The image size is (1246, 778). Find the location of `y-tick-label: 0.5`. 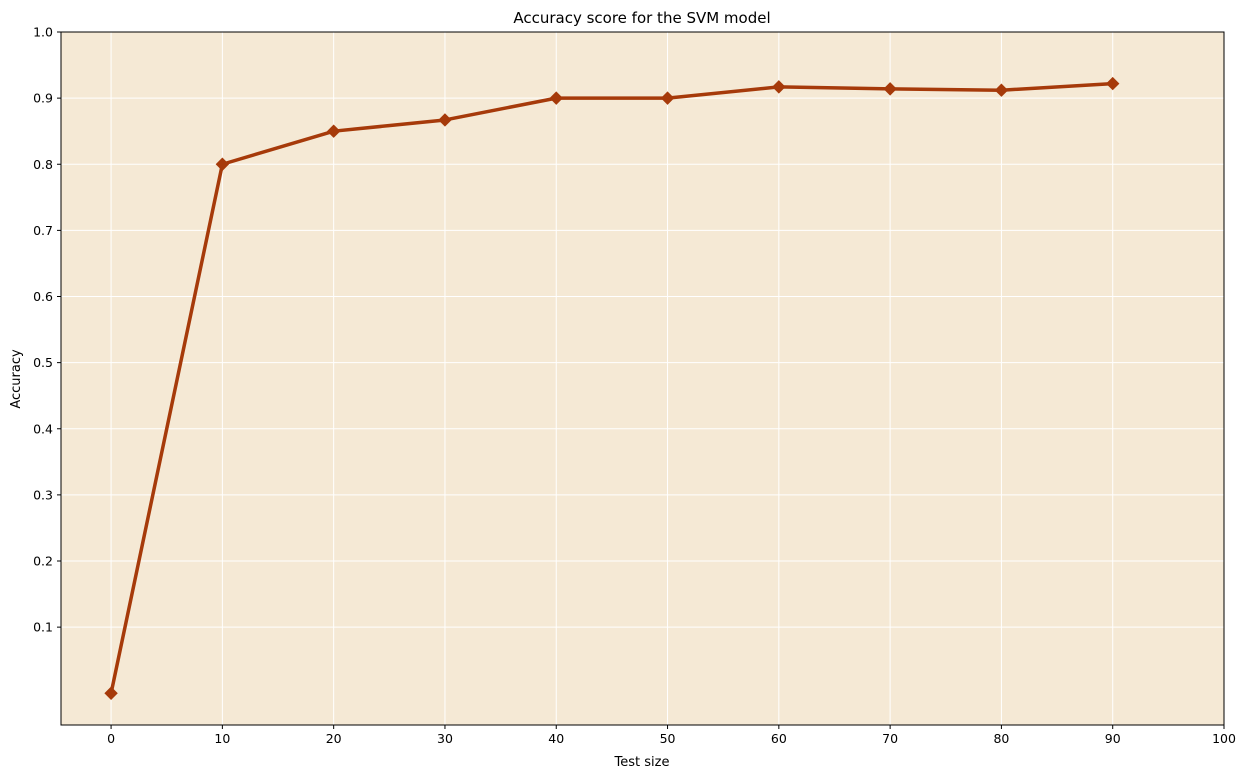

y-tick-label: 0.5 is located at coordinates (43, 362).